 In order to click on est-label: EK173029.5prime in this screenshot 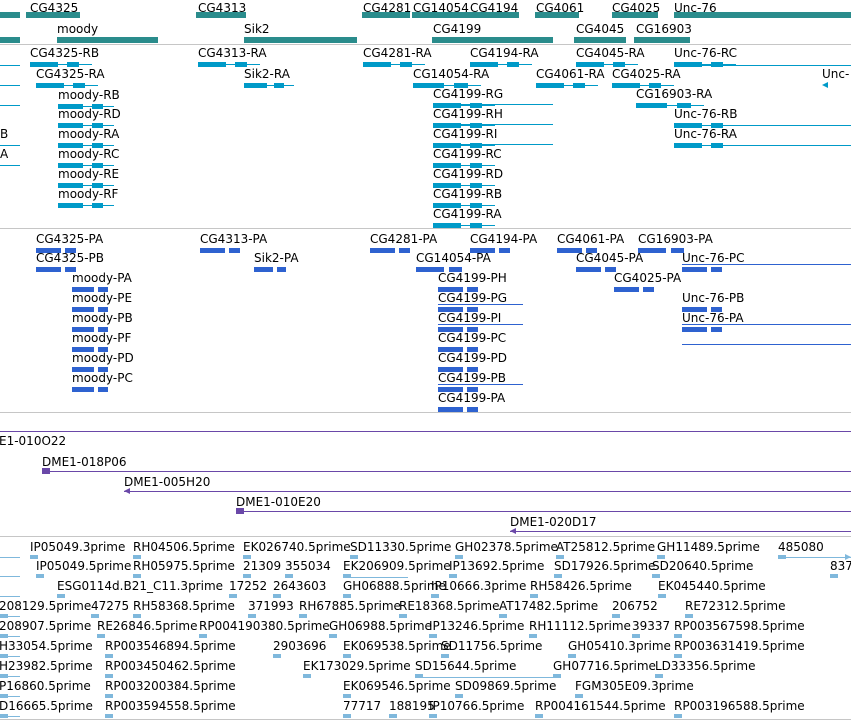, I will do `click(357, 666)`.